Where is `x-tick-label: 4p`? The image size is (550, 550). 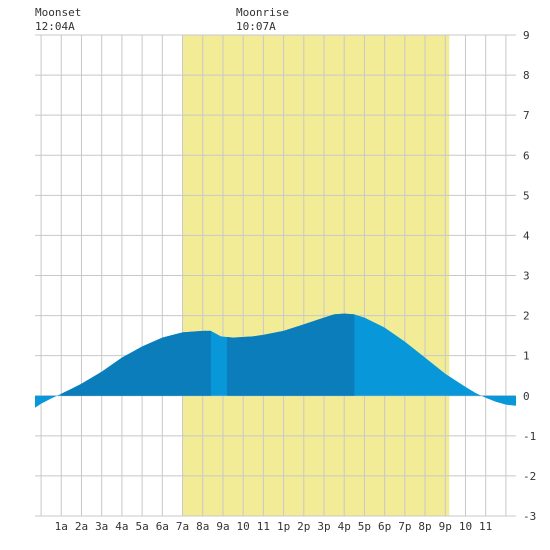
x-tick-label: 4p is located at coordinates (344, 526).